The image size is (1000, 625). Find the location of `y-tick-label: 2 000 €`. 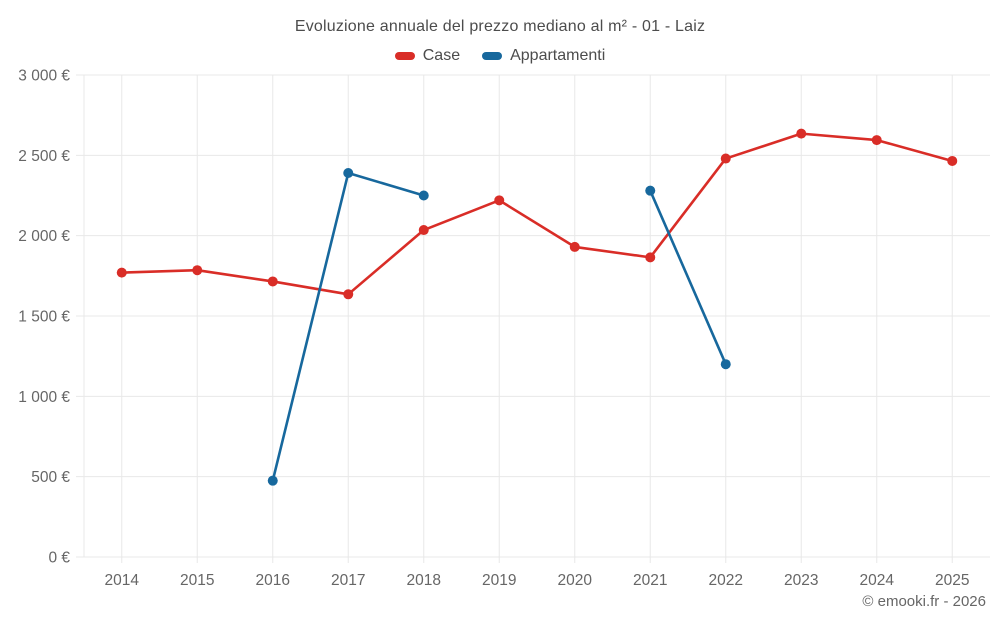

y-tick-label: 2 000 € is located at coordinates (44, 236).